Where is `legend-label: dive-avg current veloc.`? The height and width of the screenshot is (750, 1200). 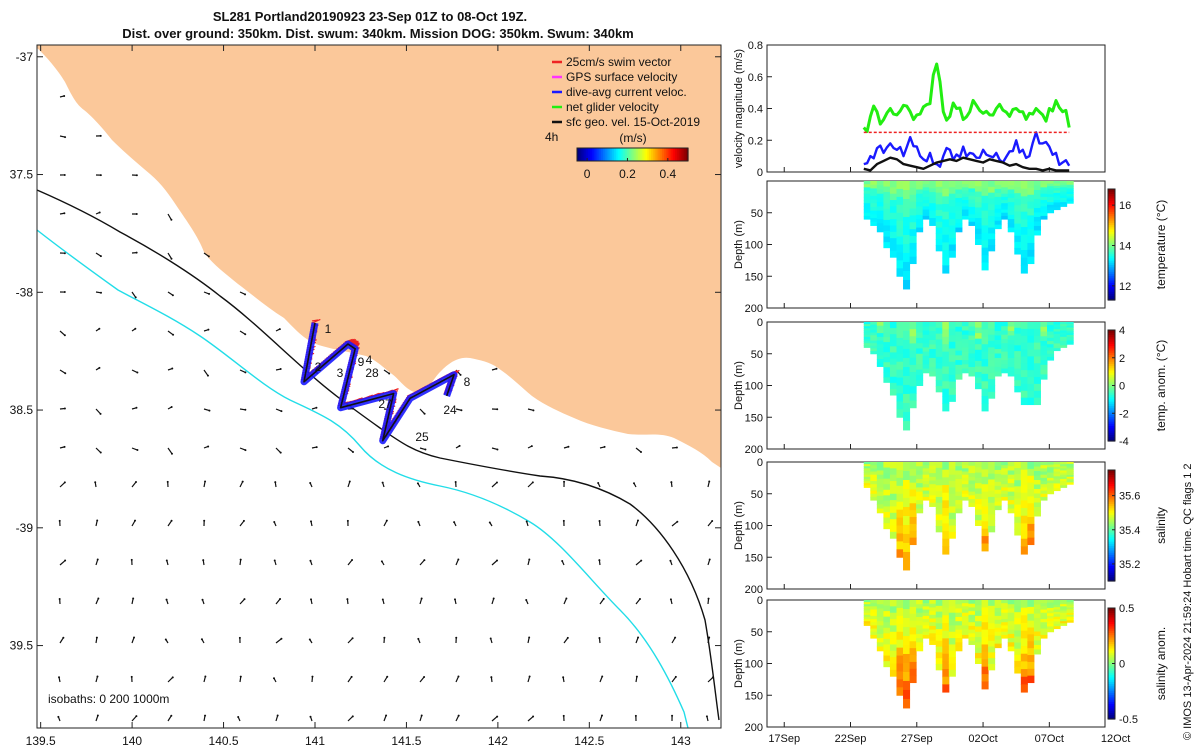 legend-label: dive-avg current veloc. is located at coordinates (626, 92).